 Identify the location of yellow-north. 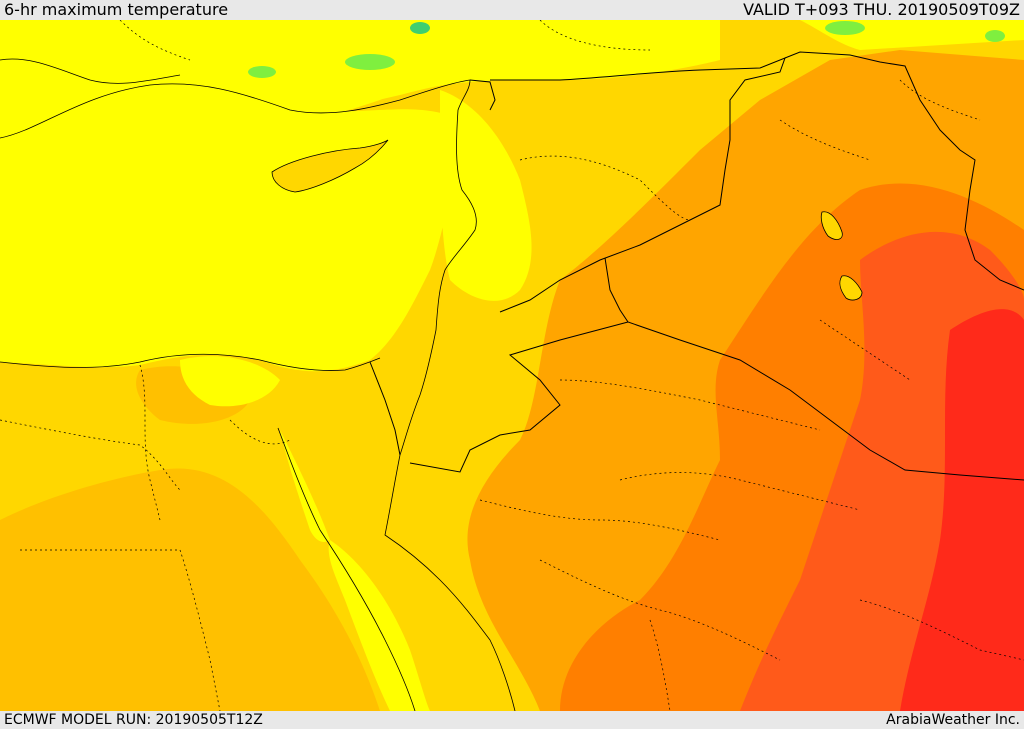
(747, 35).